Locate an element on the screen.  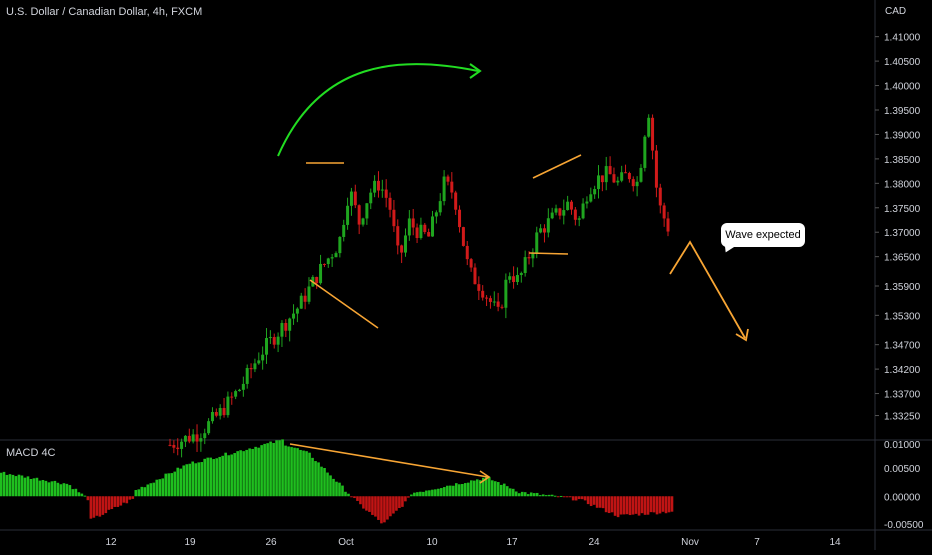
macd-tick-label: 0.00000 is located at coordinates (902, 497).